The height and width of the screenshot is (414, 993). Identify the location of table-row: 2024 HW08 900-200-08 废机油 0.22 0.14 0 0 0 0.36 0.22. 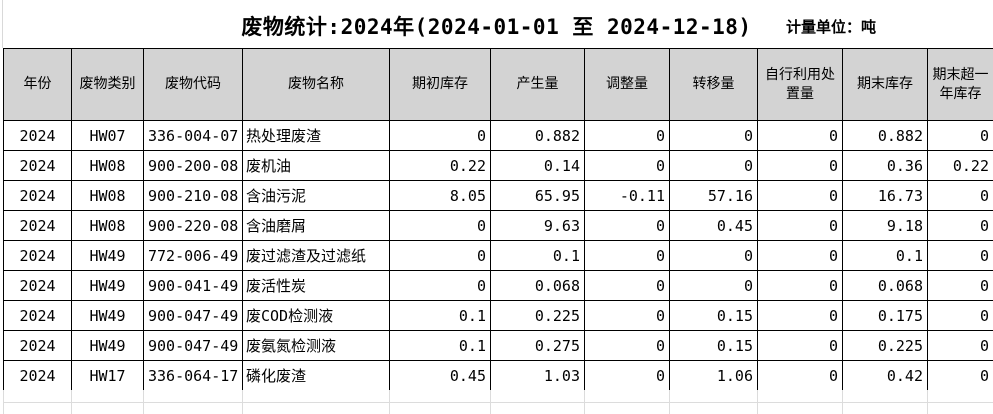
(498, 165).